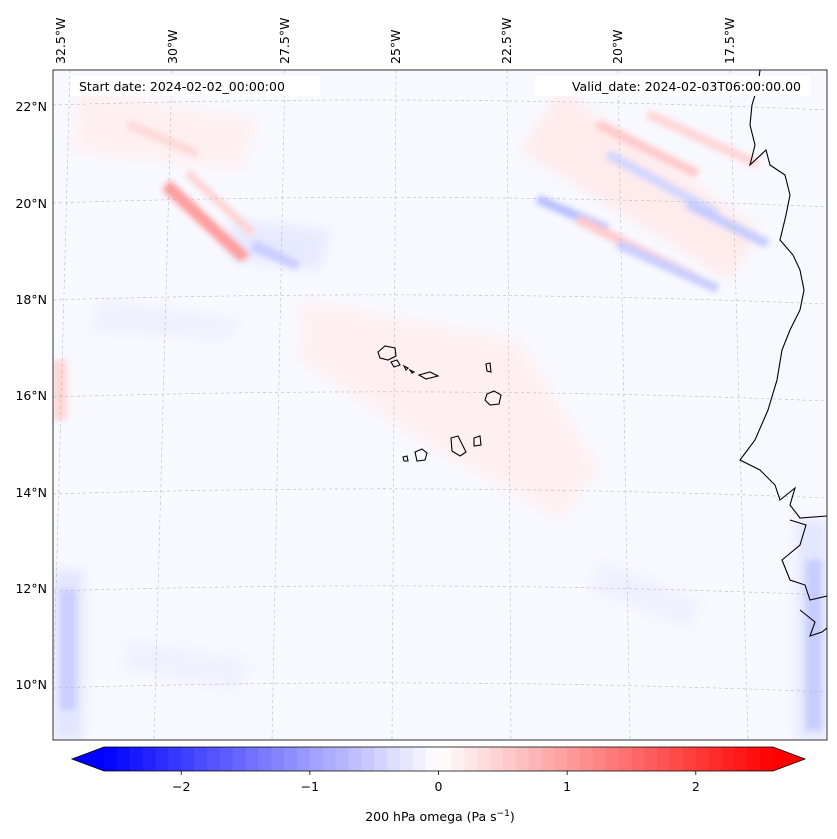 This screenshot has width=837, height=839. What do you see at coordinates (31, 684) in the screenshot?
I see `lat-label: 10°N` at bounding box center [31, 684].